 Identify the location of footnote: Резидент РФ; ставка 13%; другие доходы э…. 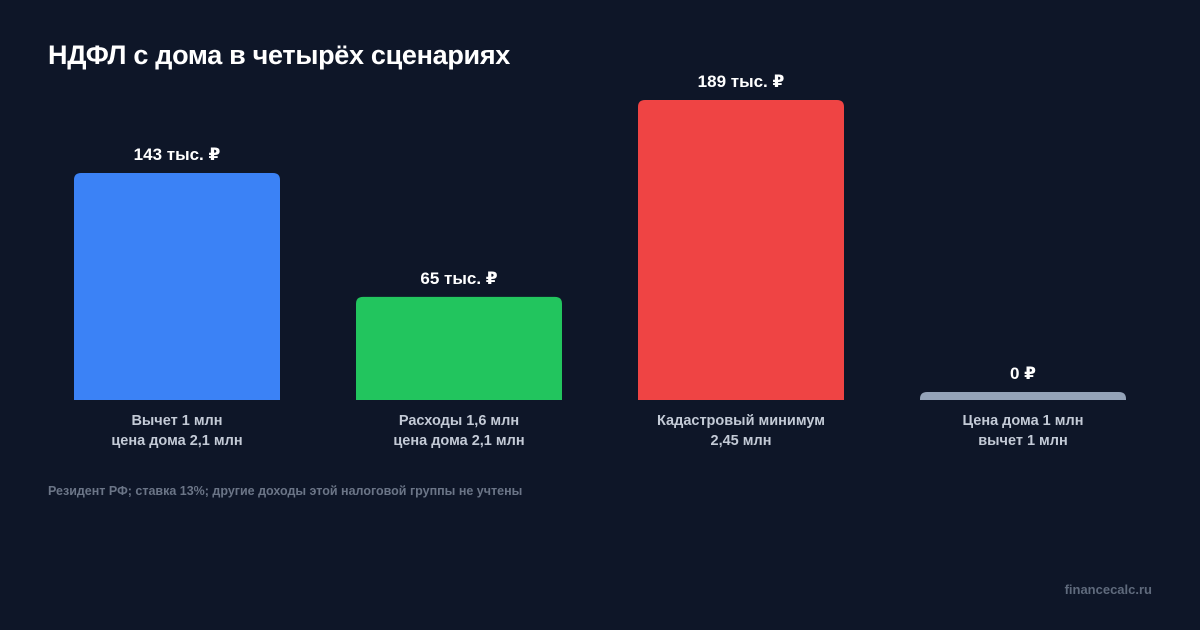
(285, 491).